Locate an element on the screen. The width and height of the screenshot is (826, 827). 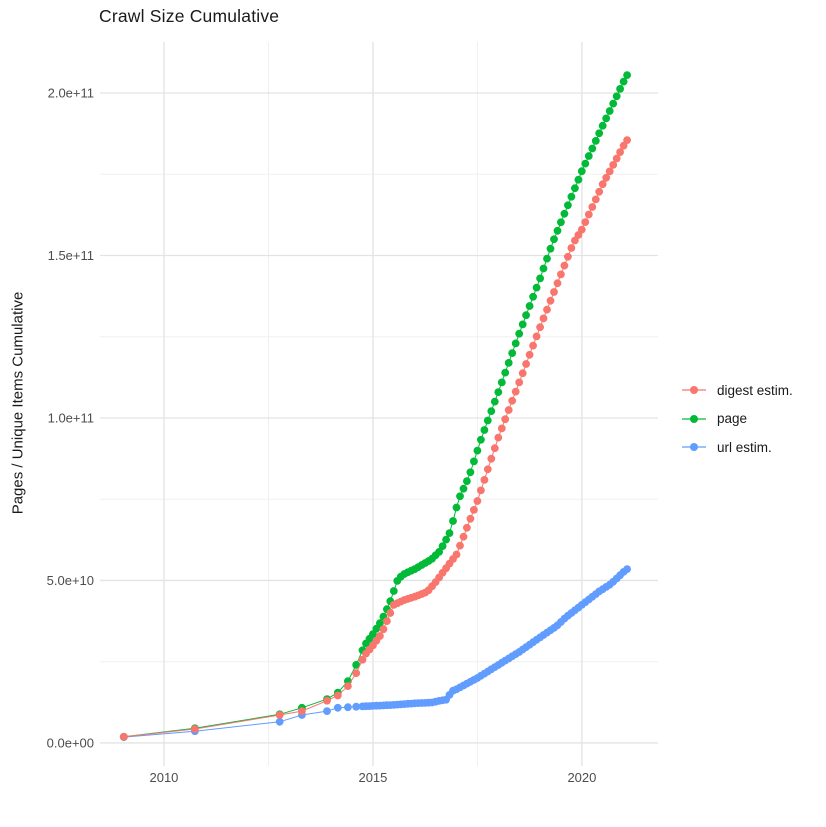
legend-label: digest estim. is located at coordinates (755, 390).